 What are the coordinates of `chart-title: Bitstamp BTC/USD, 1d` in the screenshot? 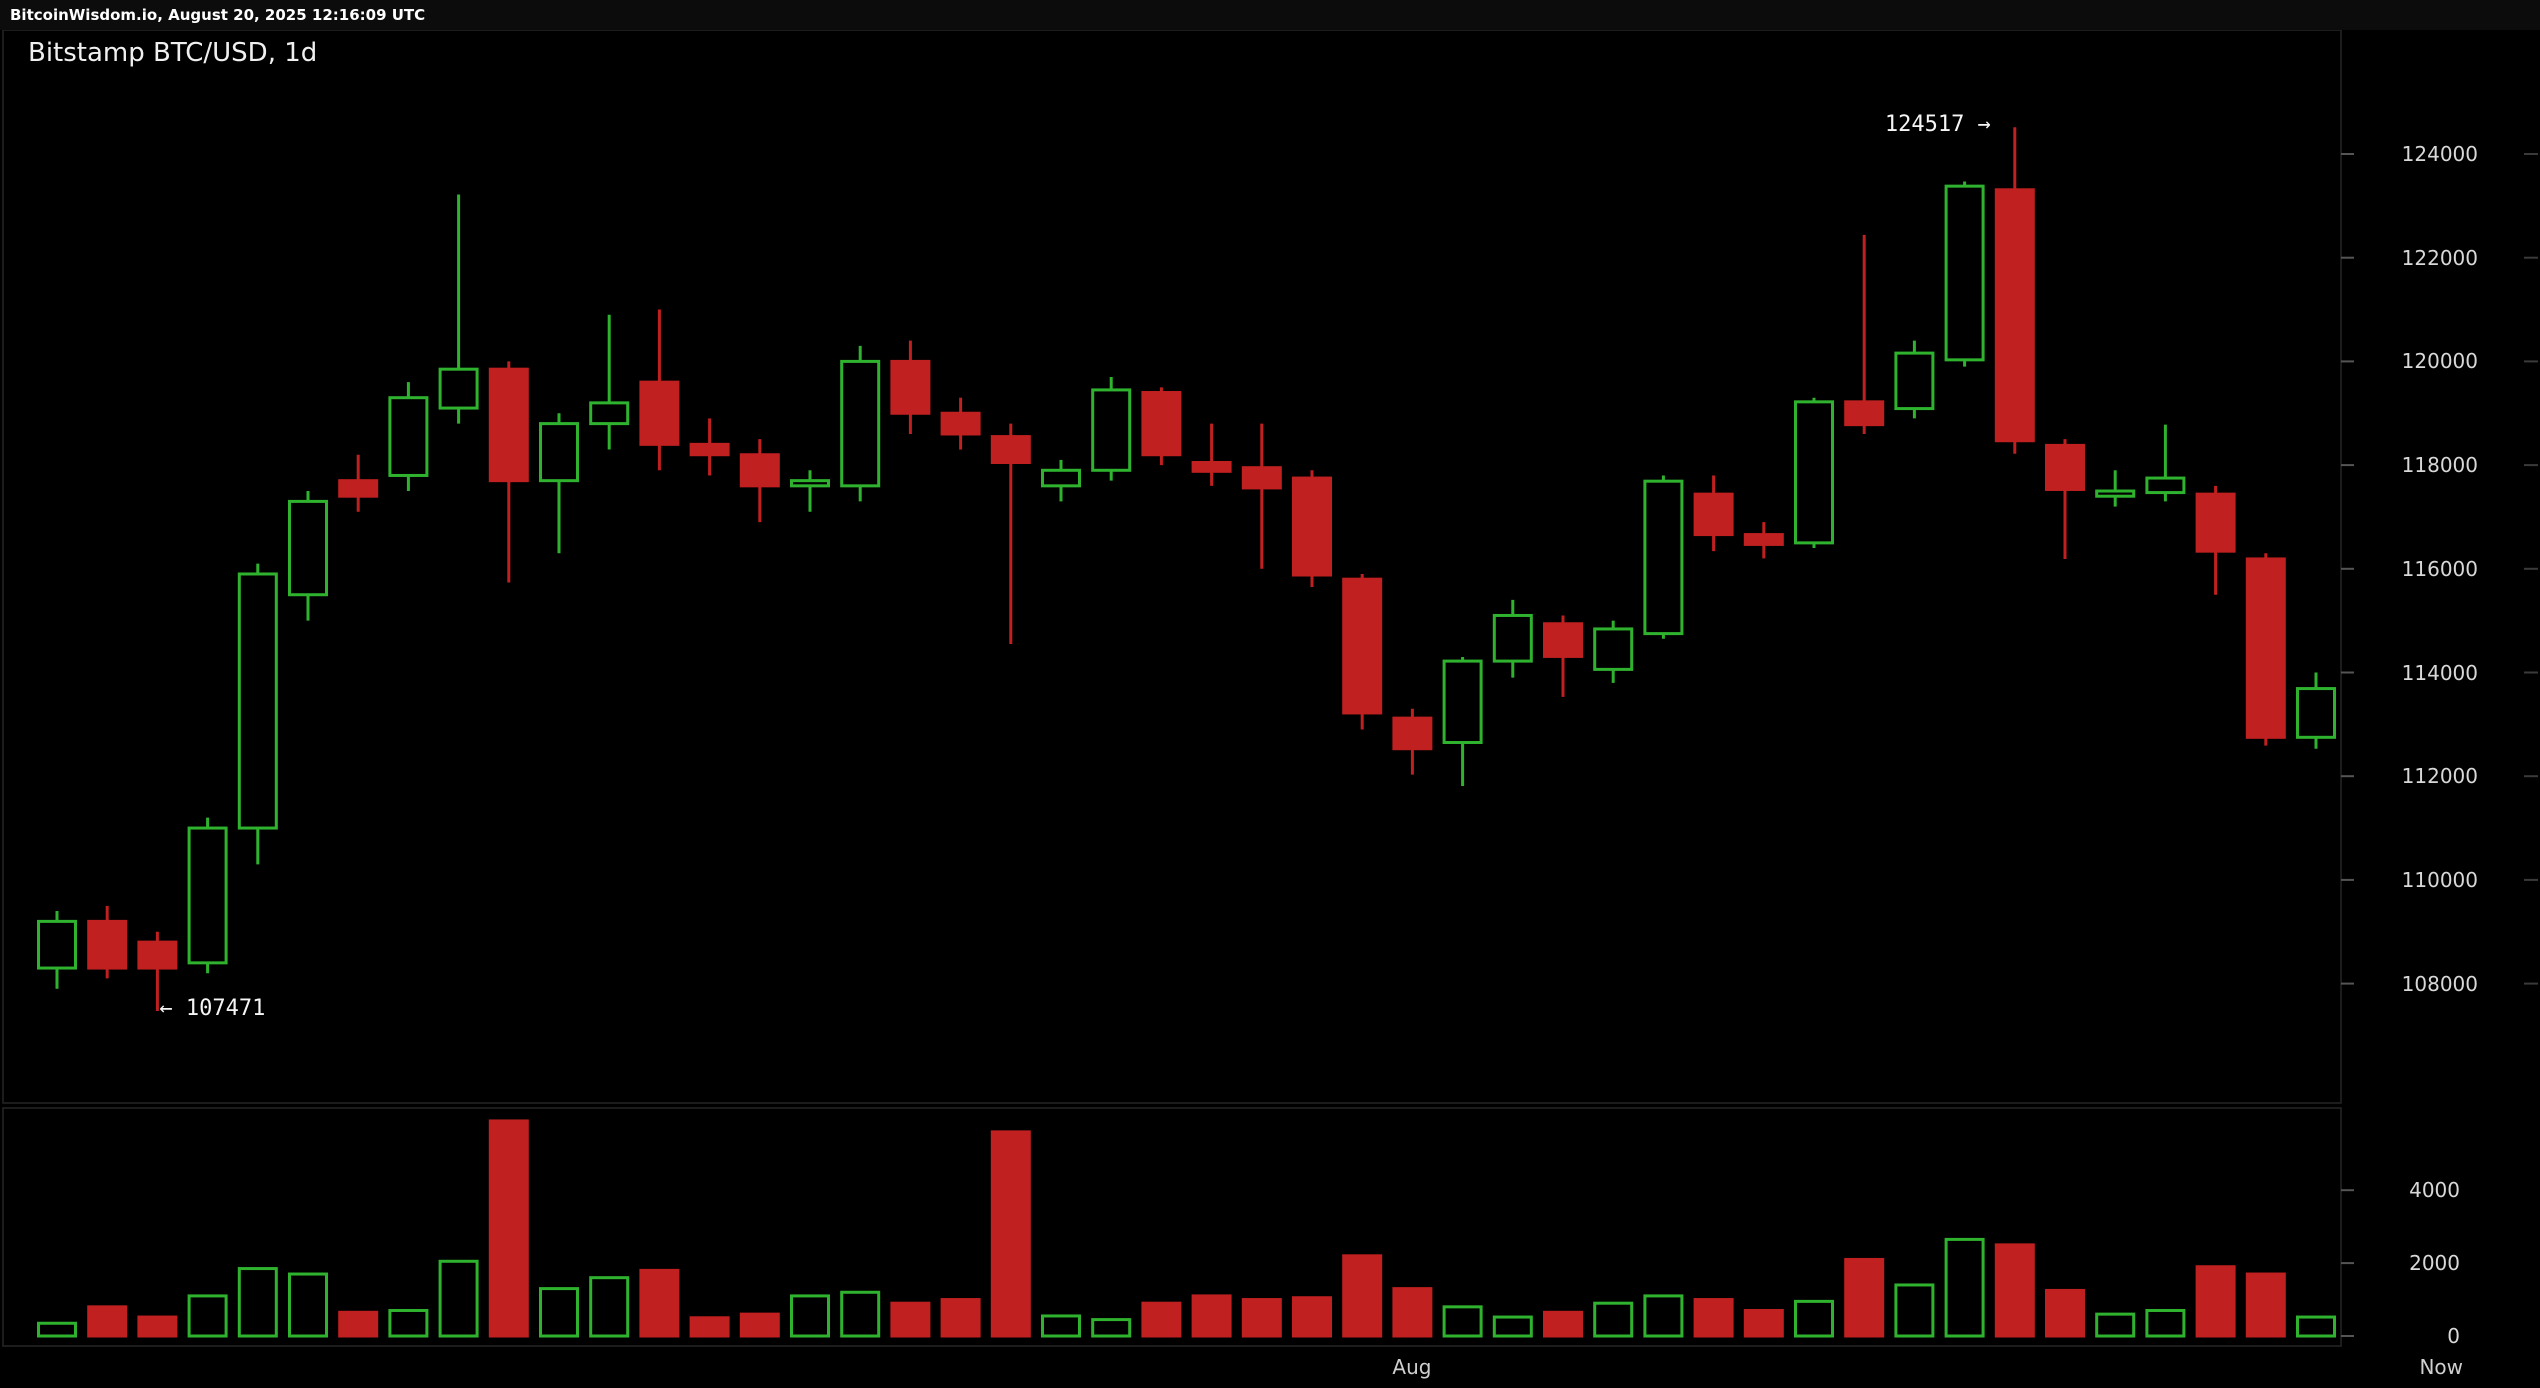 It's located at (173, 53).